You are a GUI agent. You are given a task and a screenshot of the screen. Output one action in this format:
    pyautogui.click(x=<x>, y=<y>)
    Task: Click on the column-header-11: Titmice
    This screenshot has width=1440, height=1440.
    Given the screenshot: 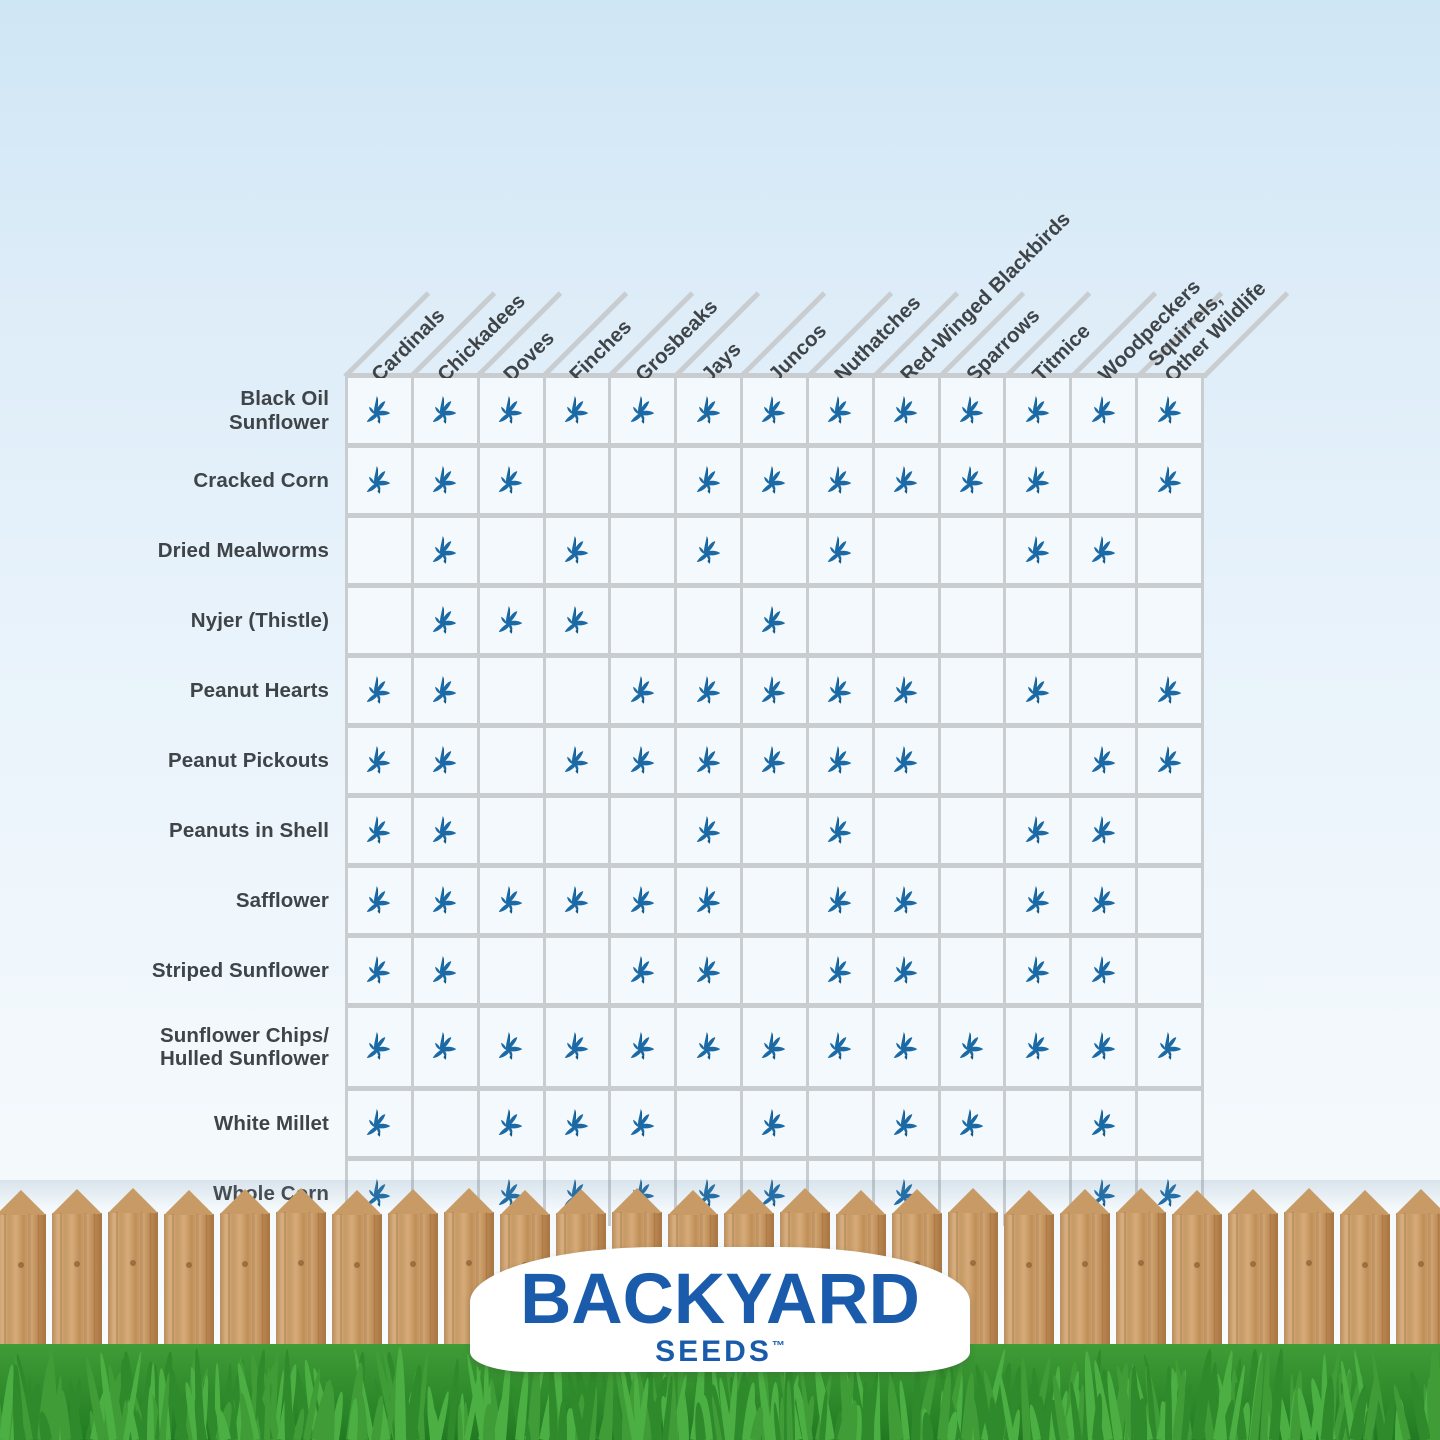 What is the action you would take?
    pyautogui.click(x=1061, y=353)
    